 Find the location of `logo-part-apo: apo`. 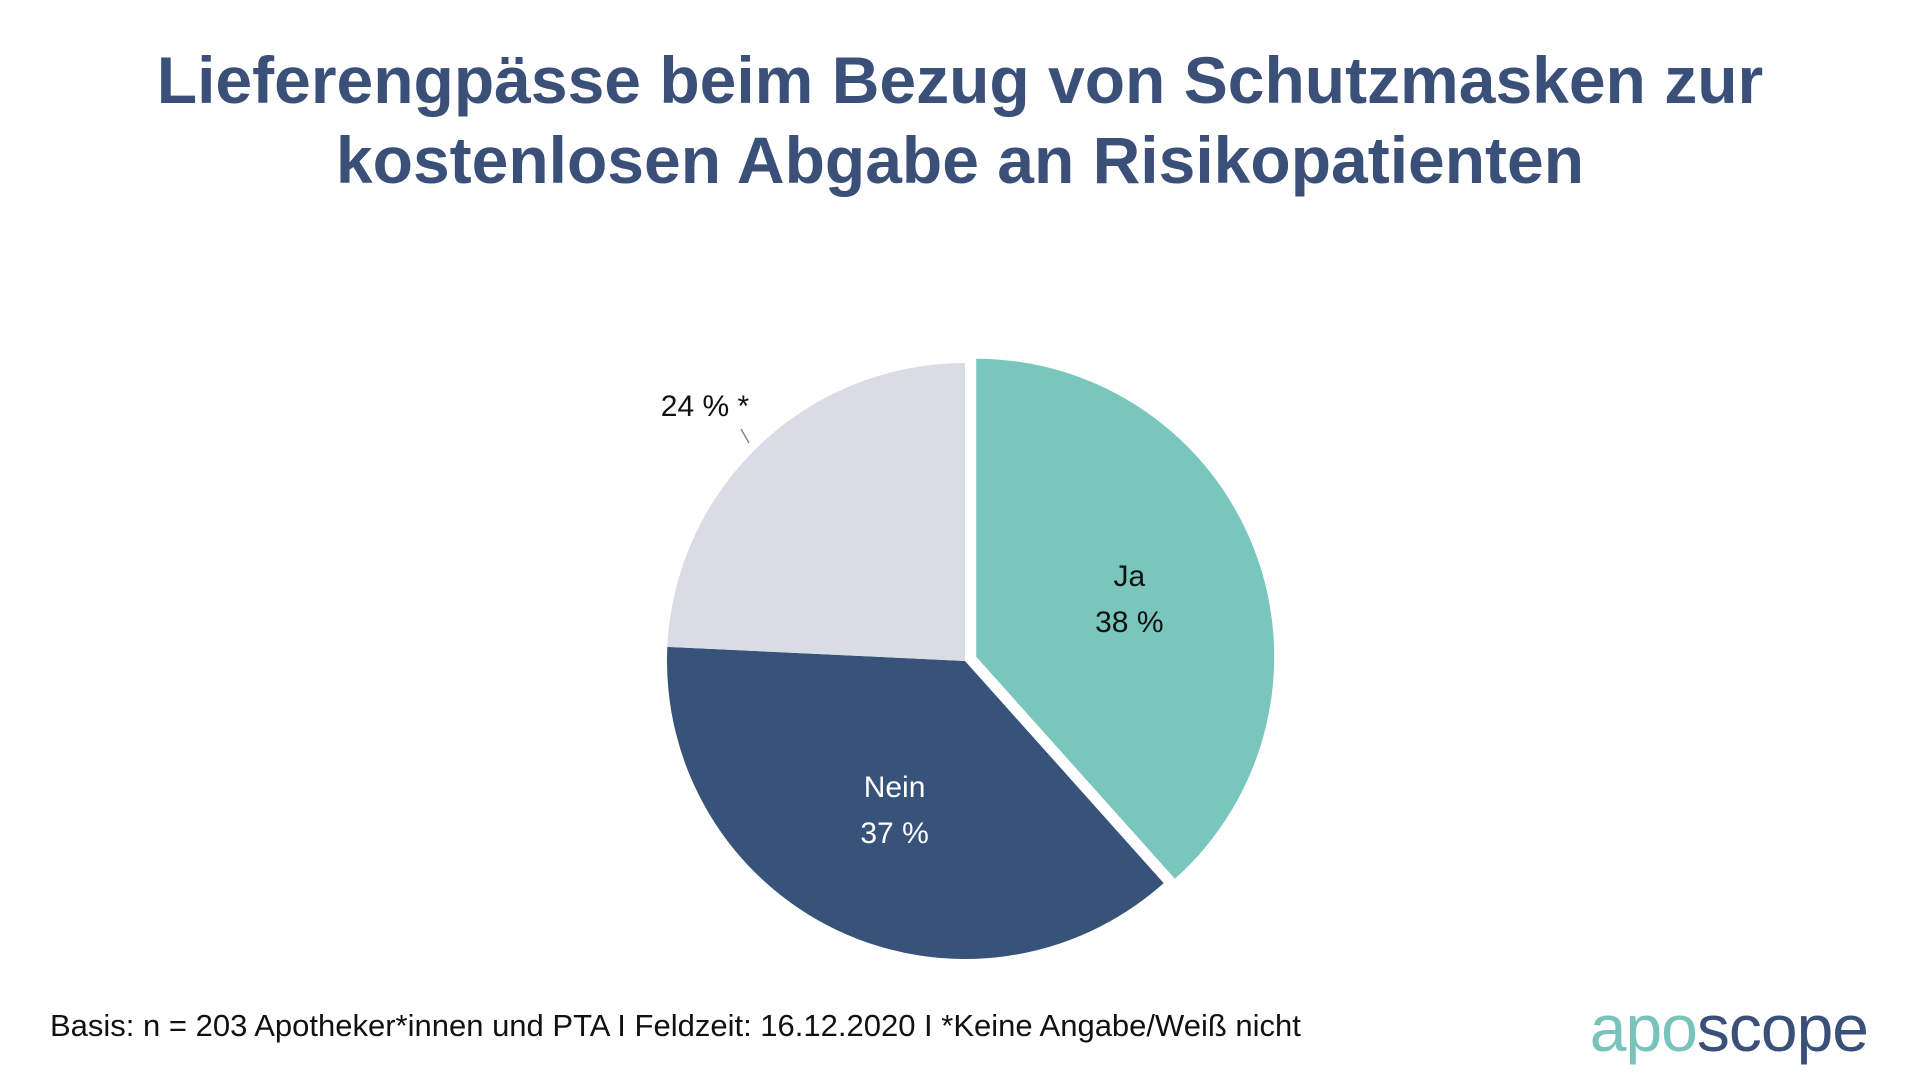

logo-part-apo: apo is located at coordinates (1643, 1028).